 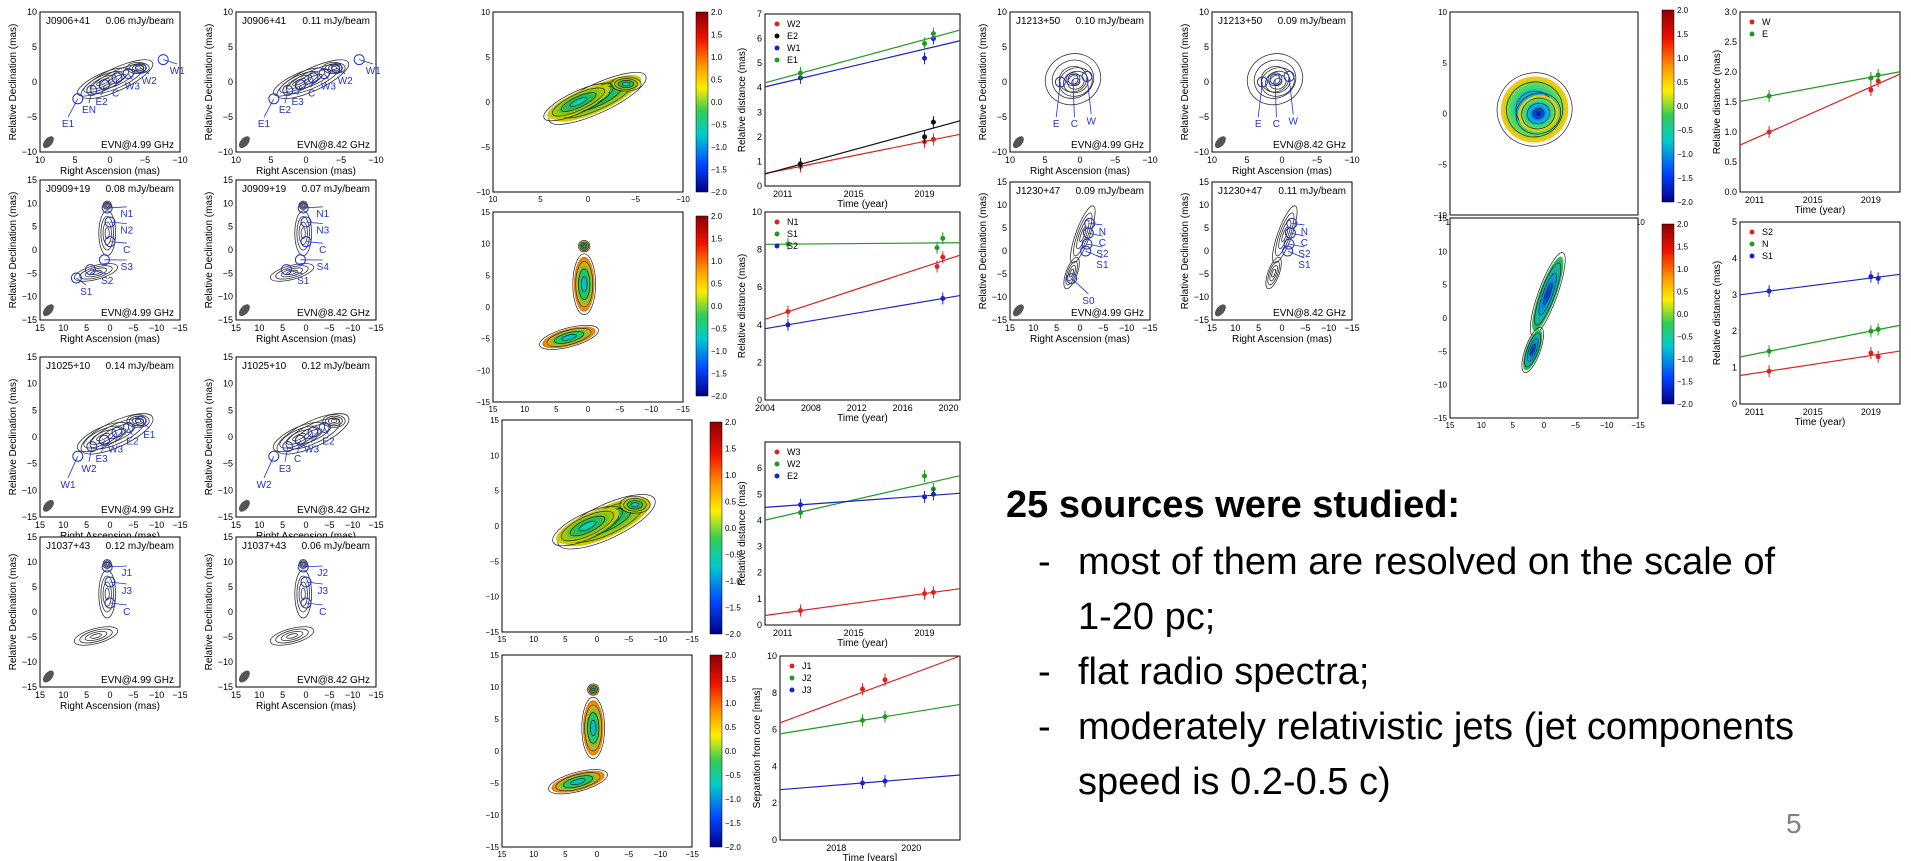 I want to click on component-label: S1, so click(x=303, y=281).